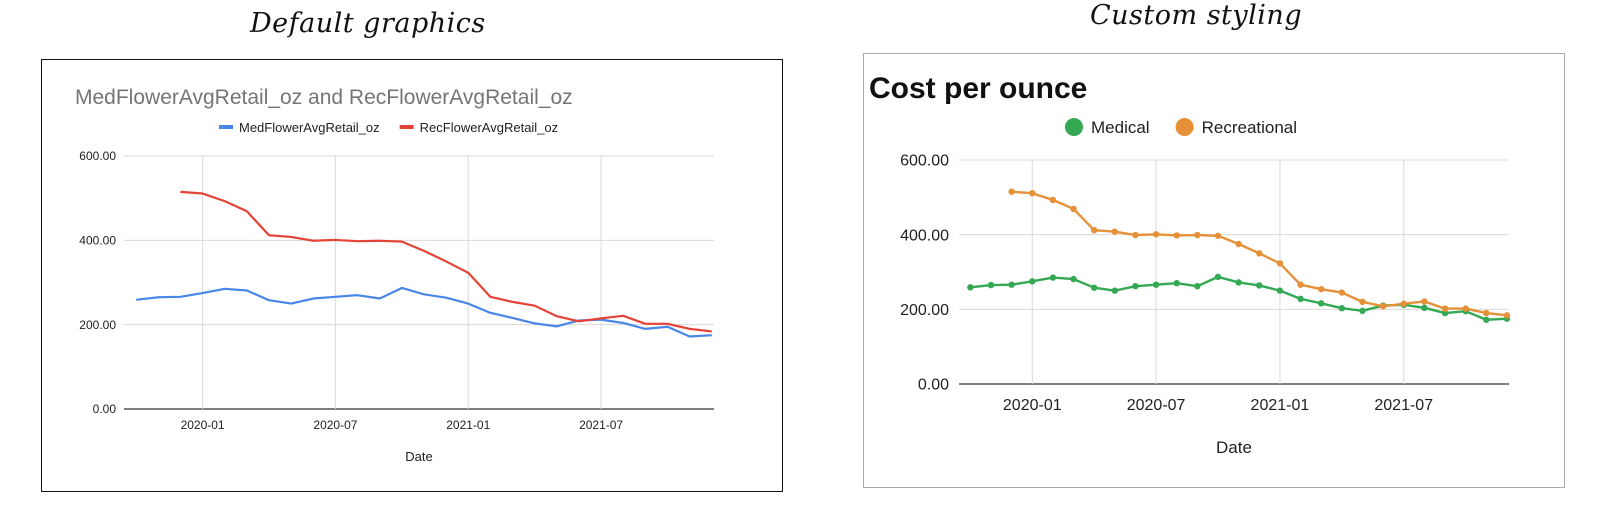 The width and height of the screenshot is (1600, 511). Describe the element at coordinates (309, 127) in the screenshot. I see `legend-label: MedFlowerAvgRetail_oz` at that location.